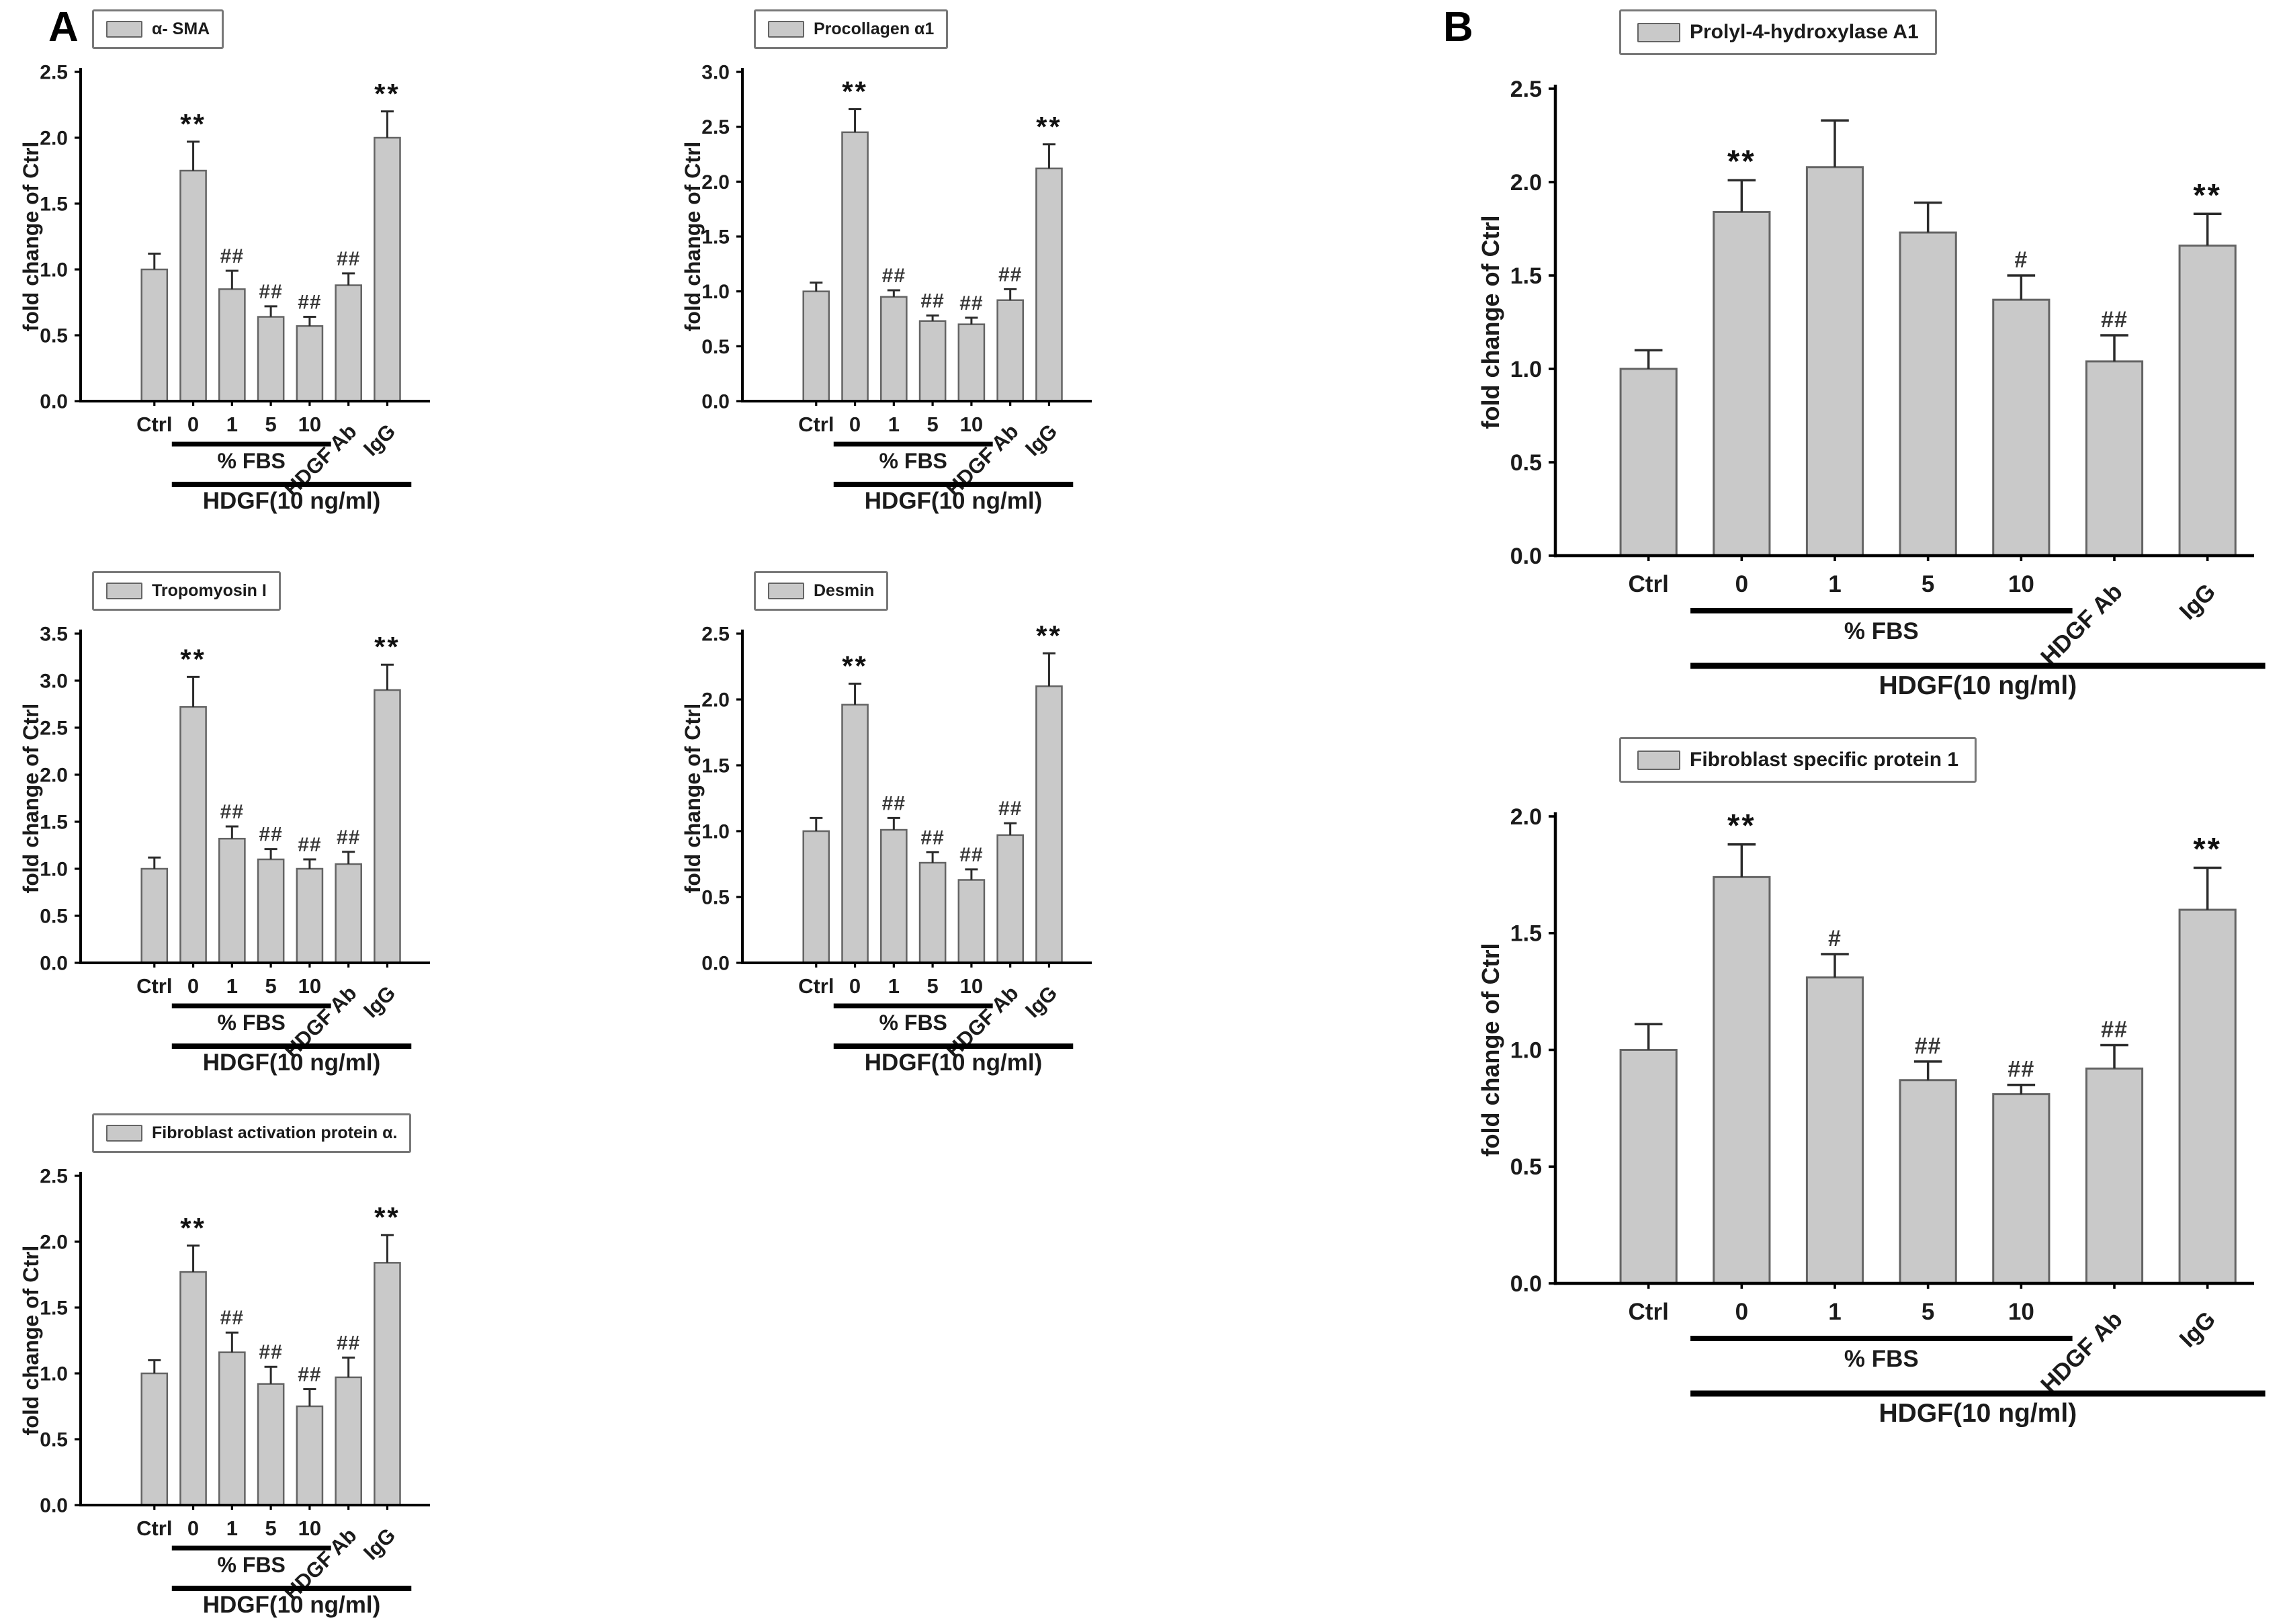 The image size is (2287, 1624). What do you see at coordinates (275, 1132) in the screenshot?
I see `legend-label: Fibroblast activation protein α.` at bounding box center [275, 1132].